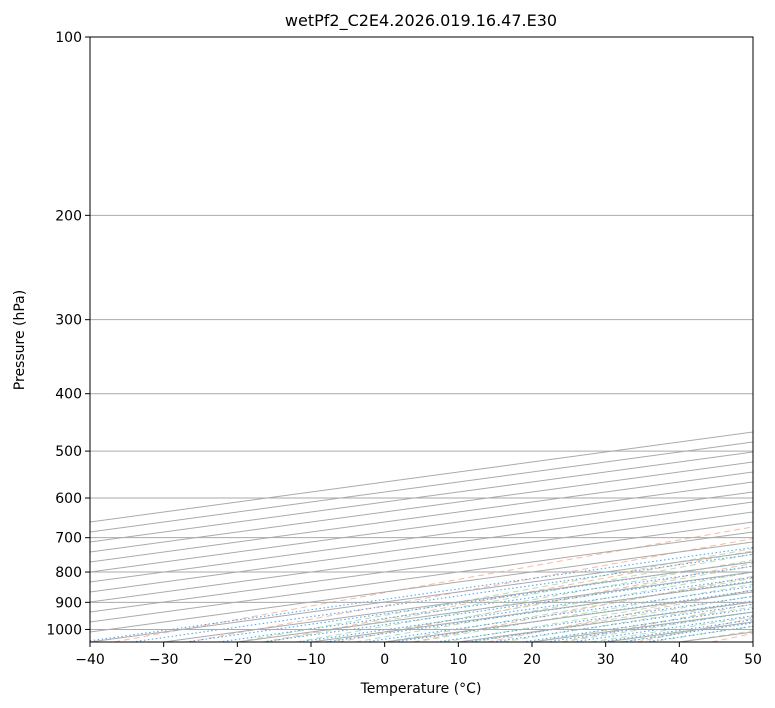 The width and height of the screenshot is (775, 708). Describe the element at coordinates (68, 216) in the screenshot. I see `y-tick-label: 200` at that location.